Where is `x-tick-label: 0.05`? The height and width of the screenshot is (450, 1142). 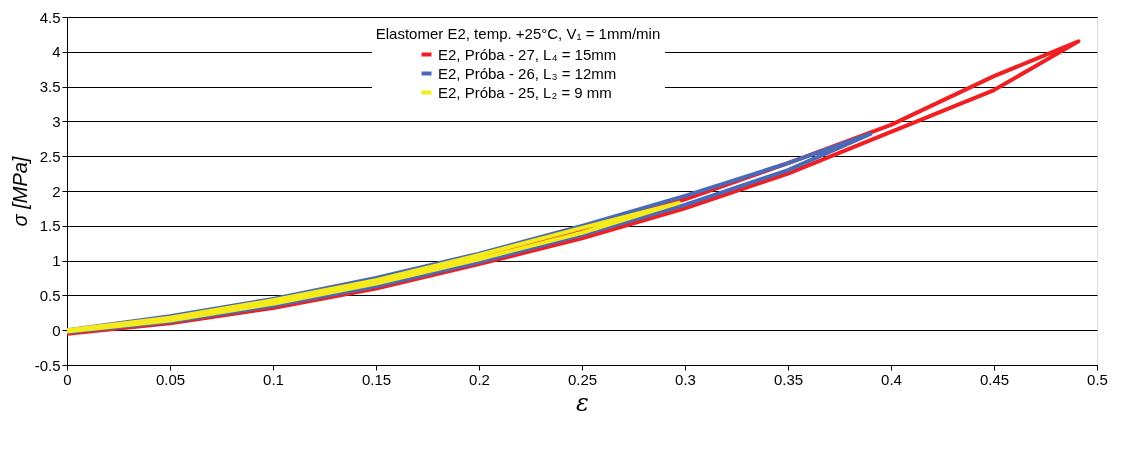
x-tick-label: 0.05 is located at coordinates (170, 379).